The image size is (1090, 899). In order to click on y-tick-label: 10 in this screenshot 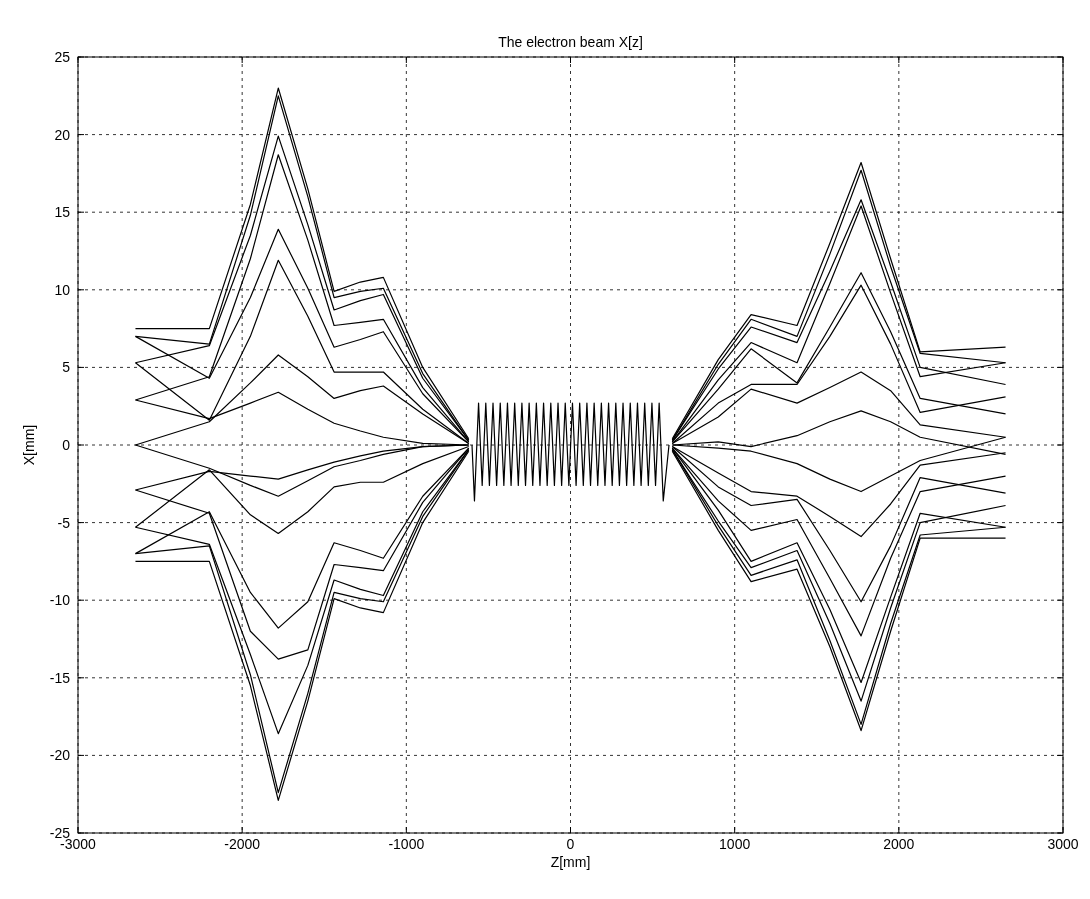, I will do `click(62, 289)`.